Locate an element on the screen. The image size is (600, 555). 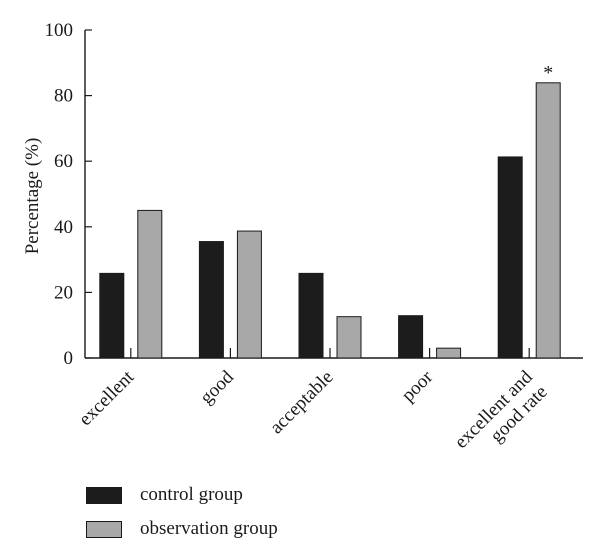
y-tick-label: 60 is located at coordinates (63, 161).